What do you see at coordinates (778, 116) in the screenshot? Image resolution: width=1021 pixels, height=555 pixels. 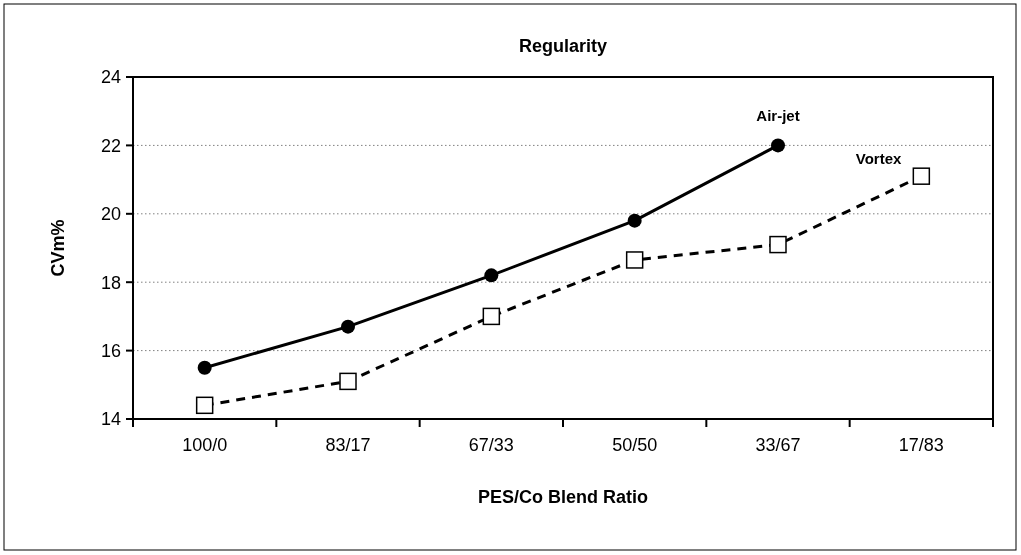 I see `series-label: Air-jet` at bounding box center [778, 116].